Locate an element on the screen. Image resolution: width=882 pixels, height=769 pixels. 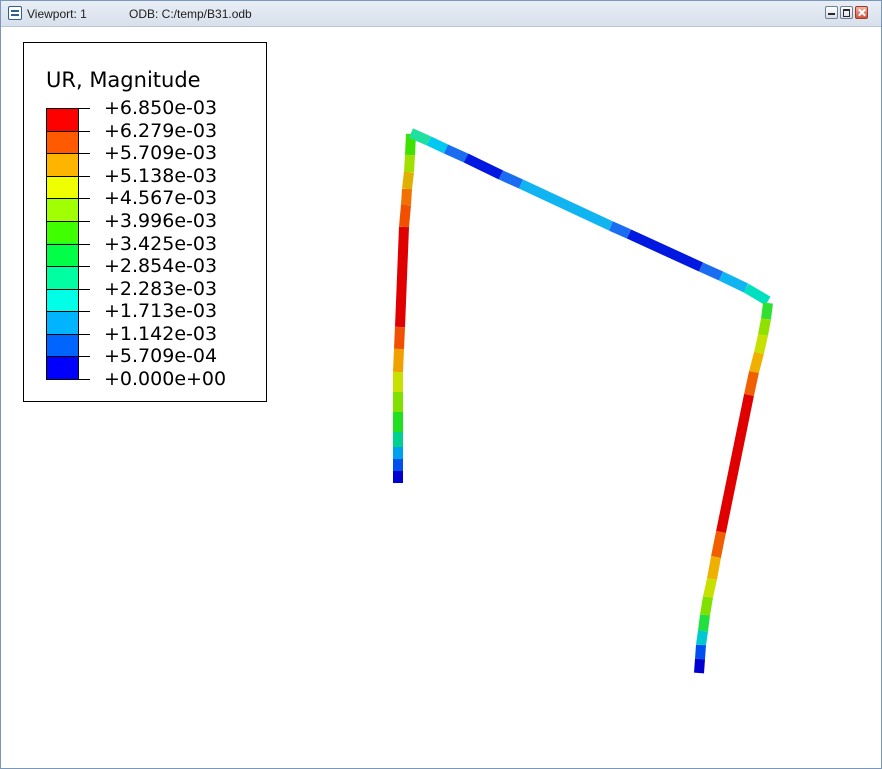
legend-label: +1.142e-03 is located at coordinates (161, 333).